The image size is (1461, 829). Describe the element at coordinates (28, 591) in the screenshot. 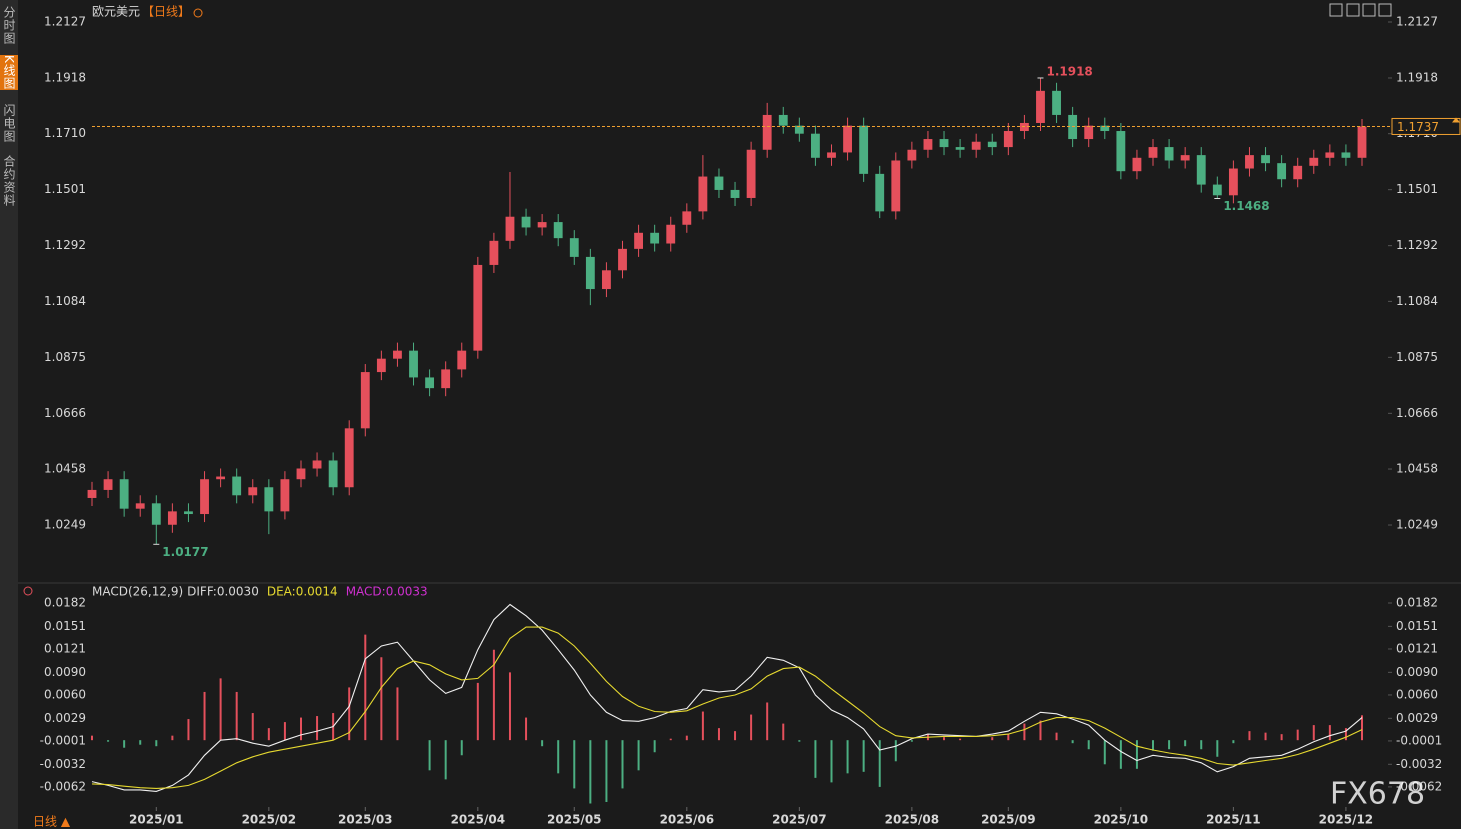

I see `indicator-settings` at that location.